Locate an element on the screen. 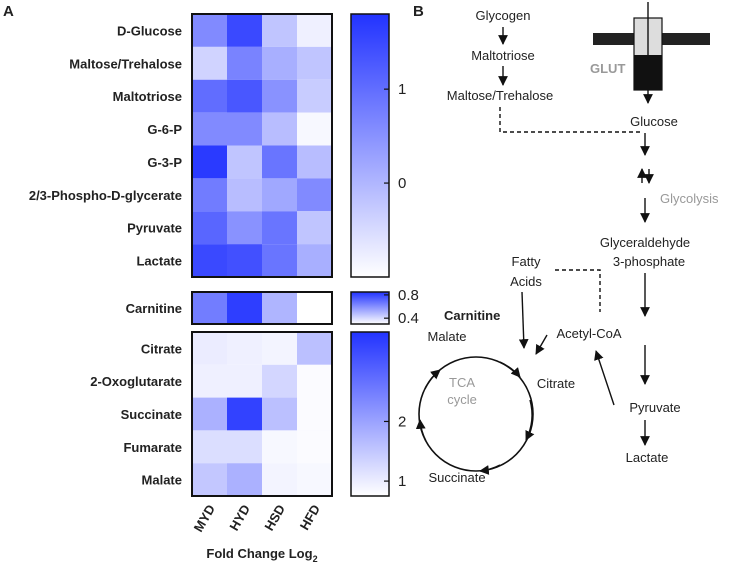 This screenshot has width=739, height=576. column-label: MYD is located at coordinates (204, 518).